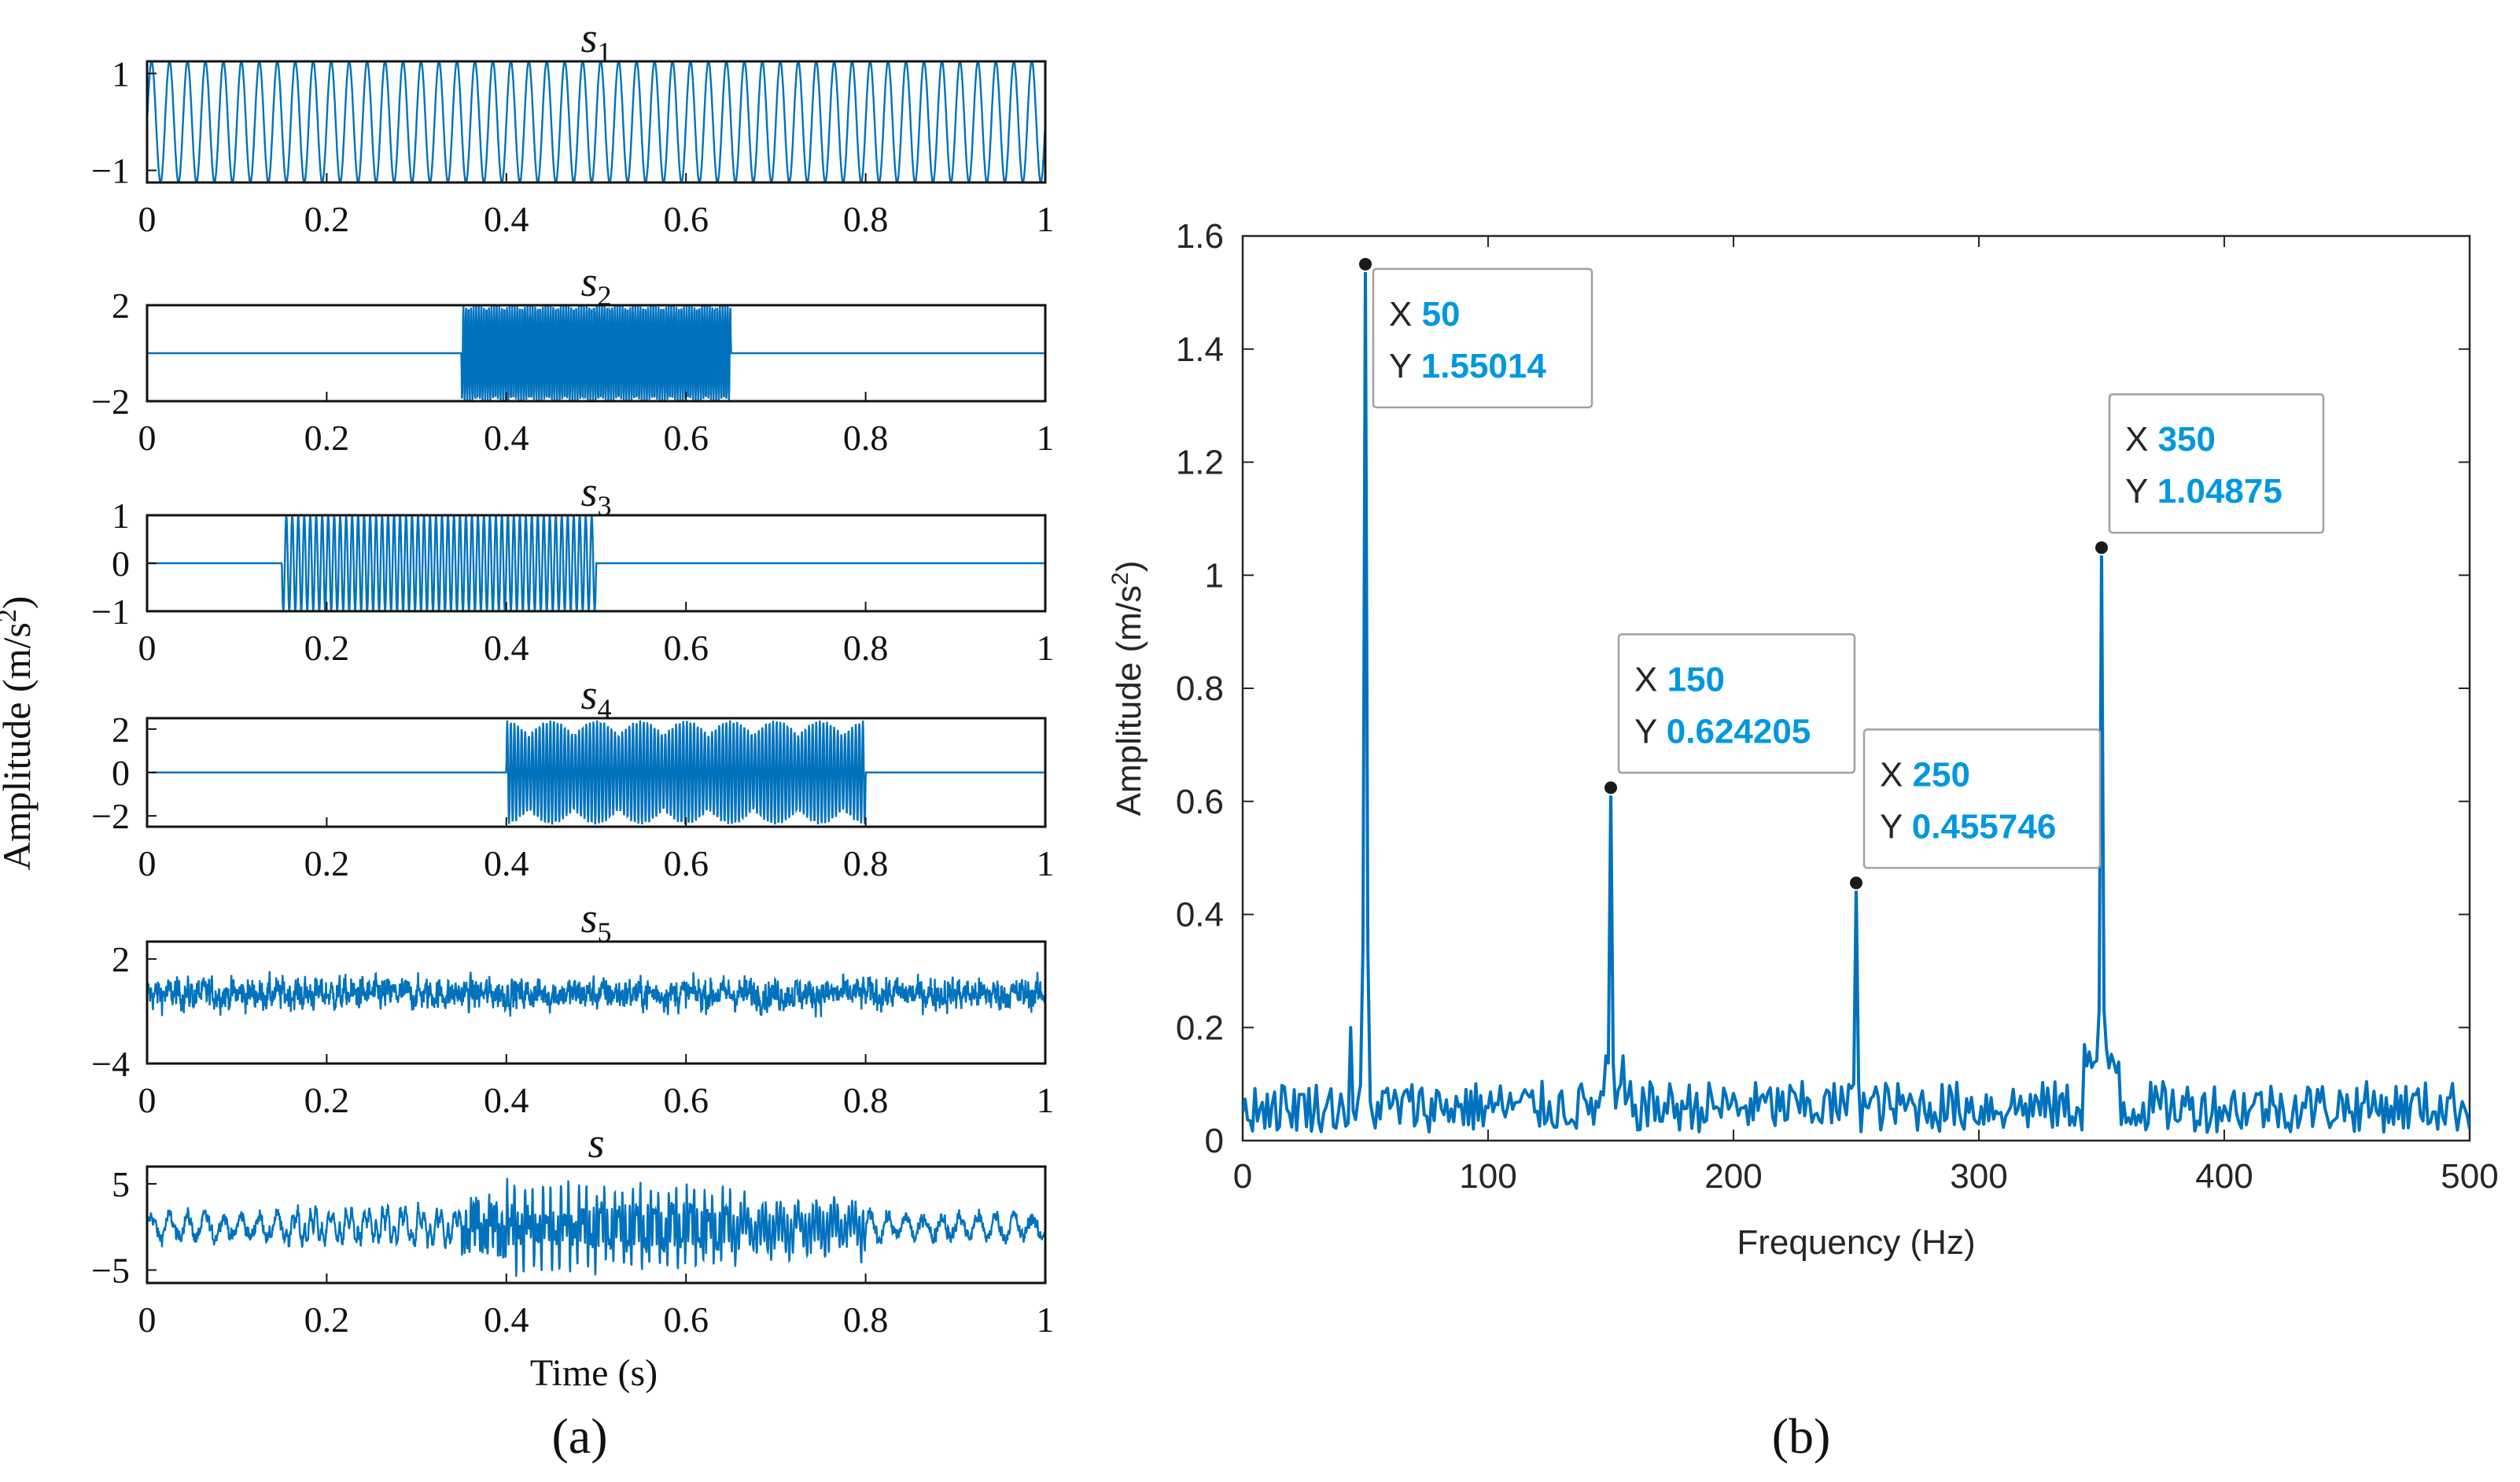  Describe the element at coordinates (1200, 688) in the screenshot. I see `y-tick-label: 0.8` at that location.